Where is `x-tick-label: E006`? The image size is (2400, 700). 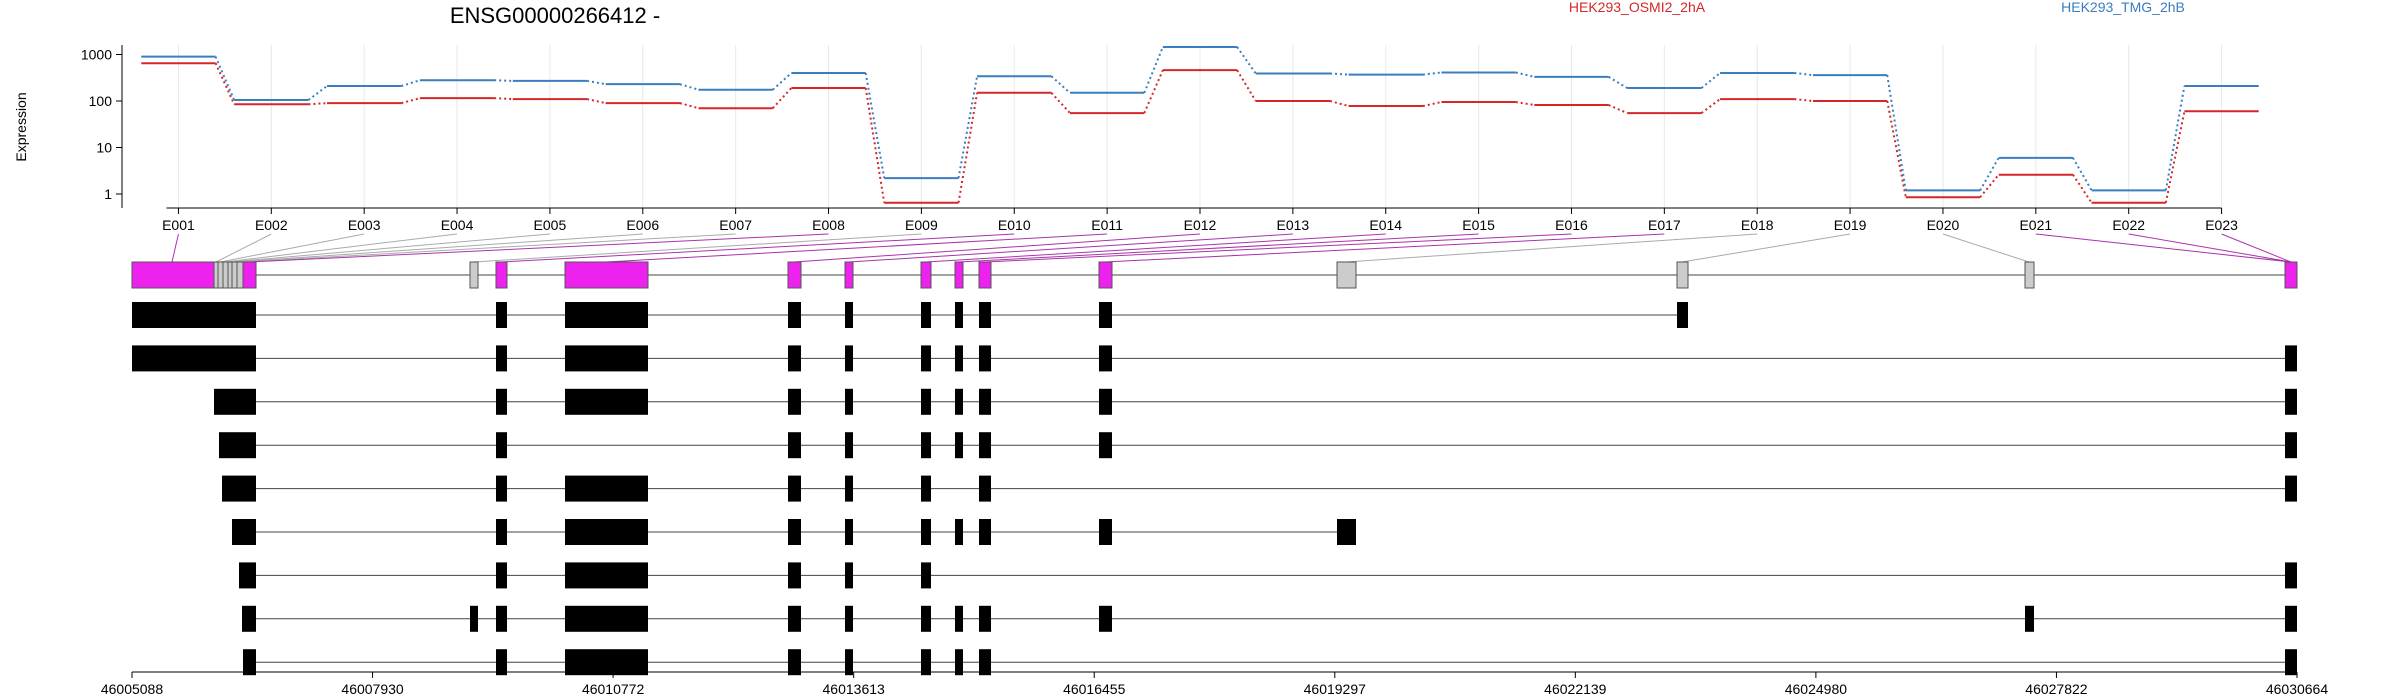
x-tick-label: E006 is located at coordinates (642, 225).